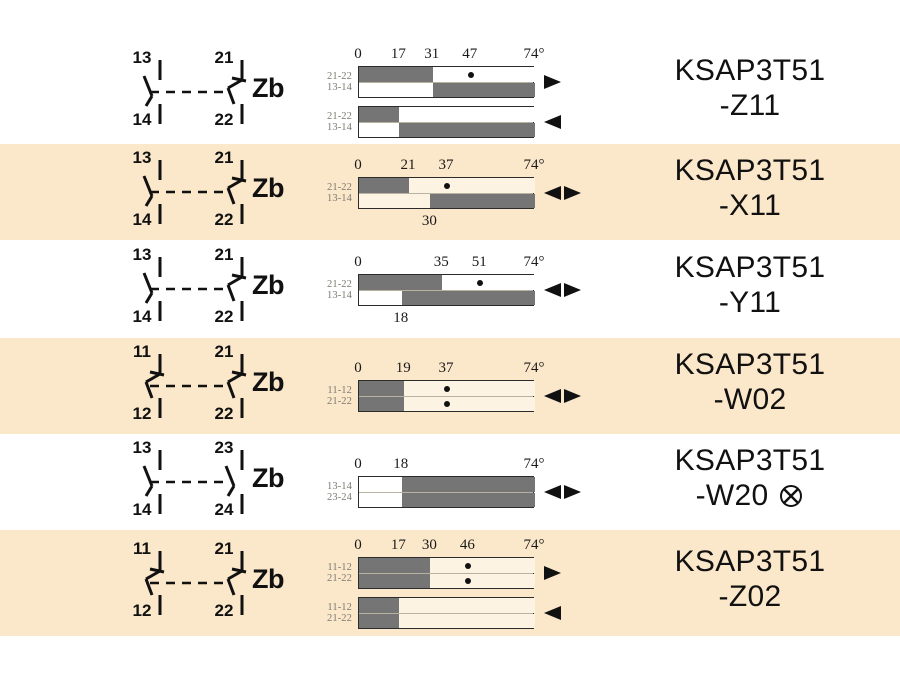  I want to click on contact-id-labels: 13-14 23-24, so click(326, 492).